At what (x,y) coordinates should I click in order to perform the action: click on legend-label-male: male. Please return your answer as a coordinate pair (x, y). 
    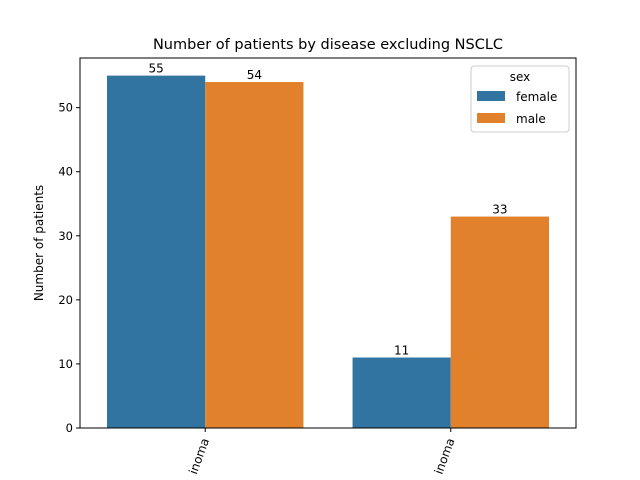
    Looking at the image, I should click on (531, 119).